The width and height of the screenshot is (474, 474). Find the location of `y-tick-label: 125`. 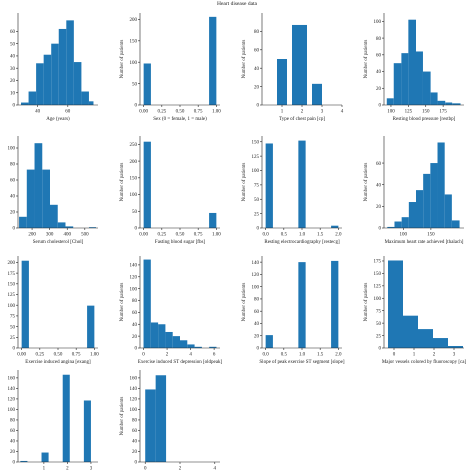

y-tick-label: 125 is located at coordinates (12, 295).